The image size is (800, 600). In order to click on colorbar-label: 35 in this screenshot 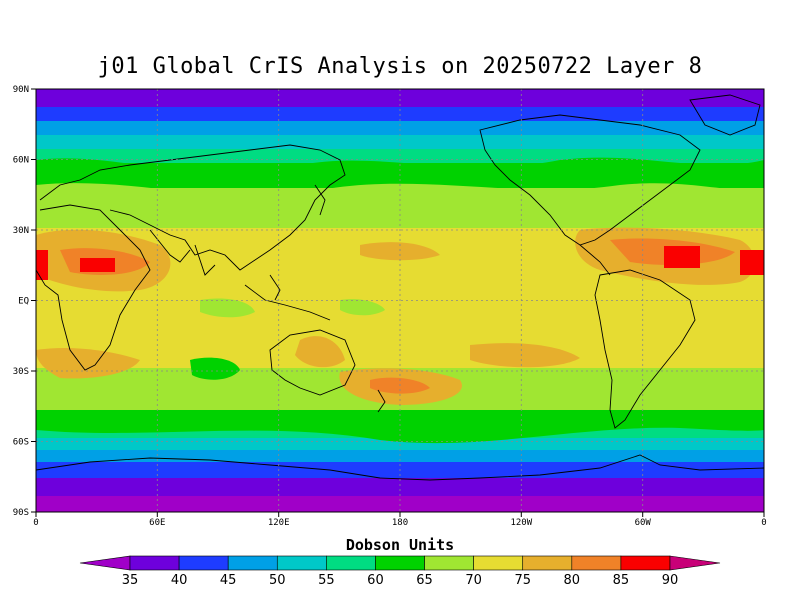, I will do `click(130, 580)`.